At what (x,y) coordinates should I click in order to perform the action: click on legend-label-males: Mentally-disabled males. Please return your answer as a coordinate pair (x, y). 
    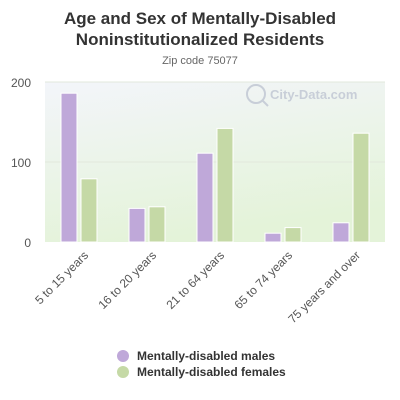
    Looking at the image, I should click on (206, 356).